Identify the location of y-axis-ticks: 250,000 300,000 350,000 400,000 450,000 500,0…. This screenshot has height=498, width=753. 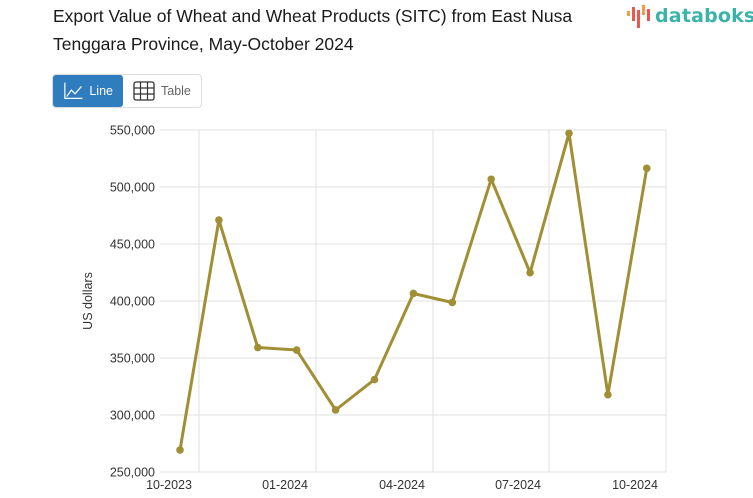
(132, 302).